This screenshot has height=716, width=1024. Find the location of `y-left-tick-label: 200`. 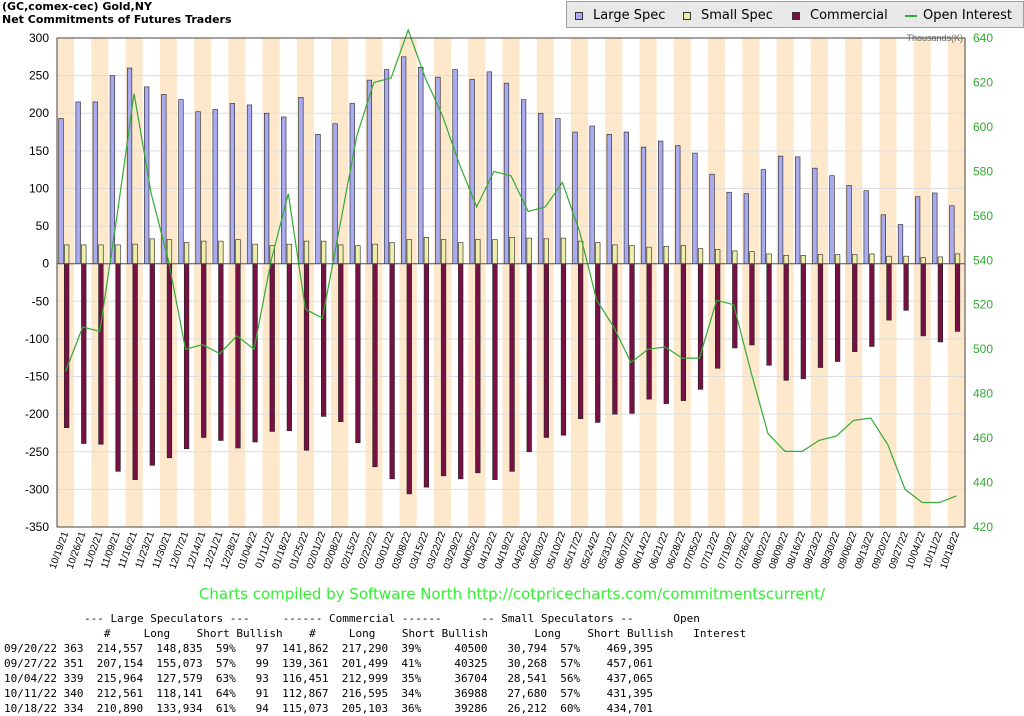

y-left-tick-label: 200 is located at coordinates (39, 113).